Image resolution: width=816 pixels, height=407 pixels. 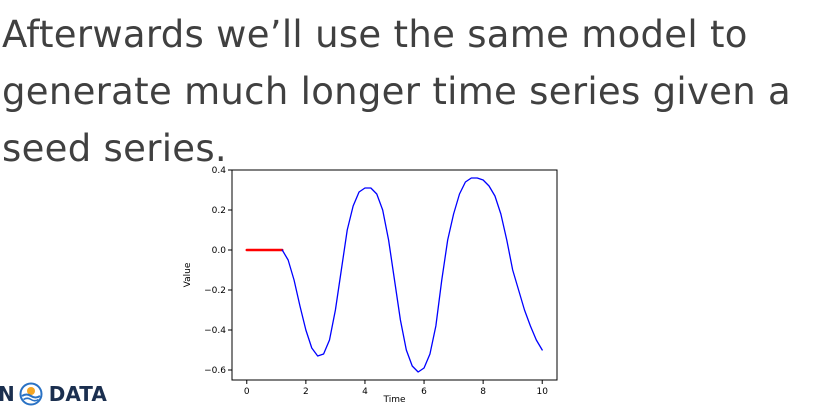 I want to click on x-tick-label: 8, so click(x=483, y=392).